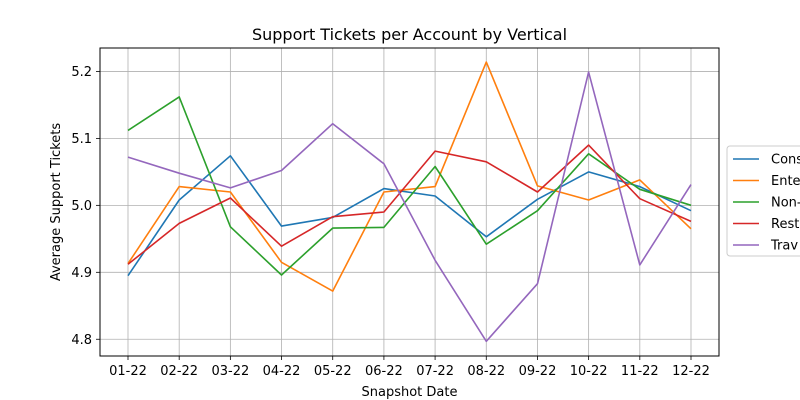  What do you see at coordinates (230, 371) in the screenshot?
I see `x-tick-label: 03-22` at bounding box center [230, 371].